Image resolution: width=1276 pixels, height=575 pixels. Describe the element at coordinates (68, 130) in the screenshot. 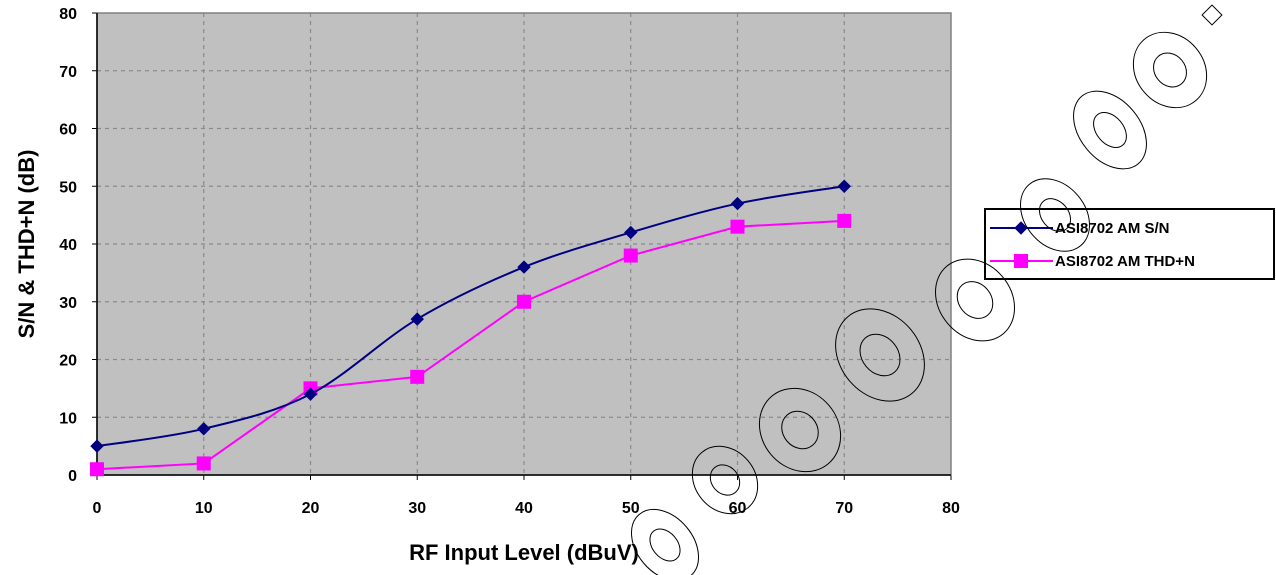

I see `y-tick-label: 60` at that location.